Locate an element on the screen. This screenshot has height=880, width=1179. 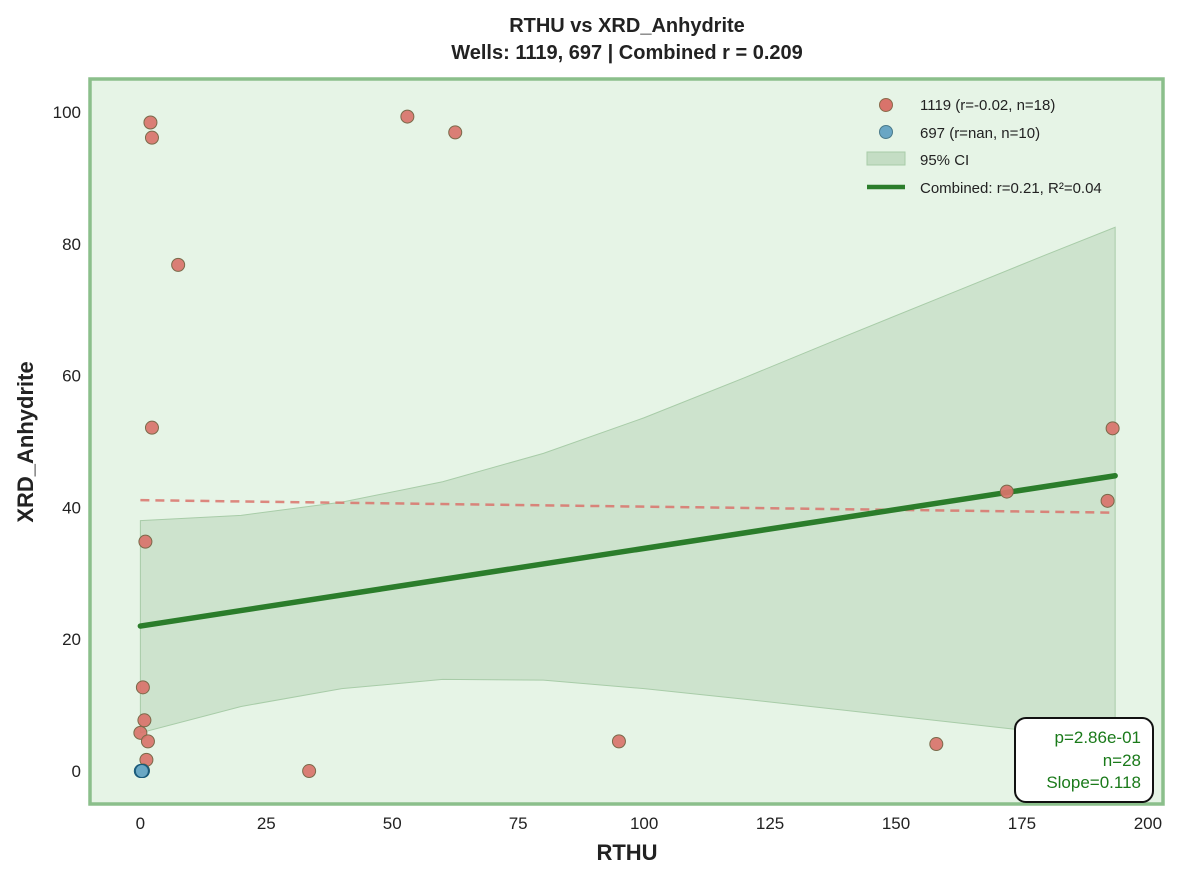
x-axis-label: RTHU is located at coordinates (626, 852).